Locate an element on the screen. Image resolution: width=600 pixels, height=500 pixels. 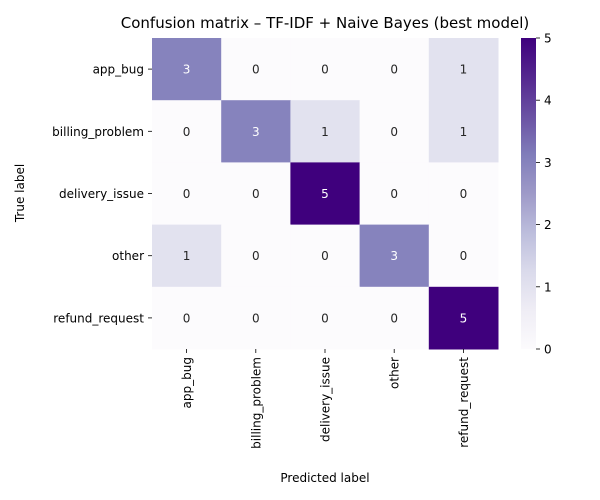
cell-value-4-4: 5 is located at coordinates (464, 318).